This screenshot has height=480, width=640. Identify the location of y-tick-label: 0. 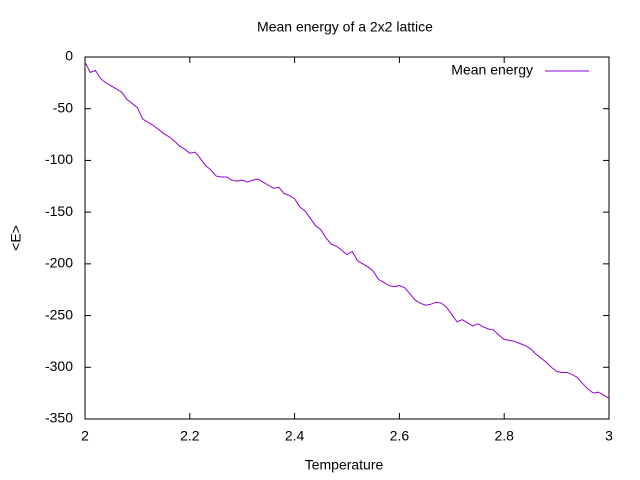
(69, 56).